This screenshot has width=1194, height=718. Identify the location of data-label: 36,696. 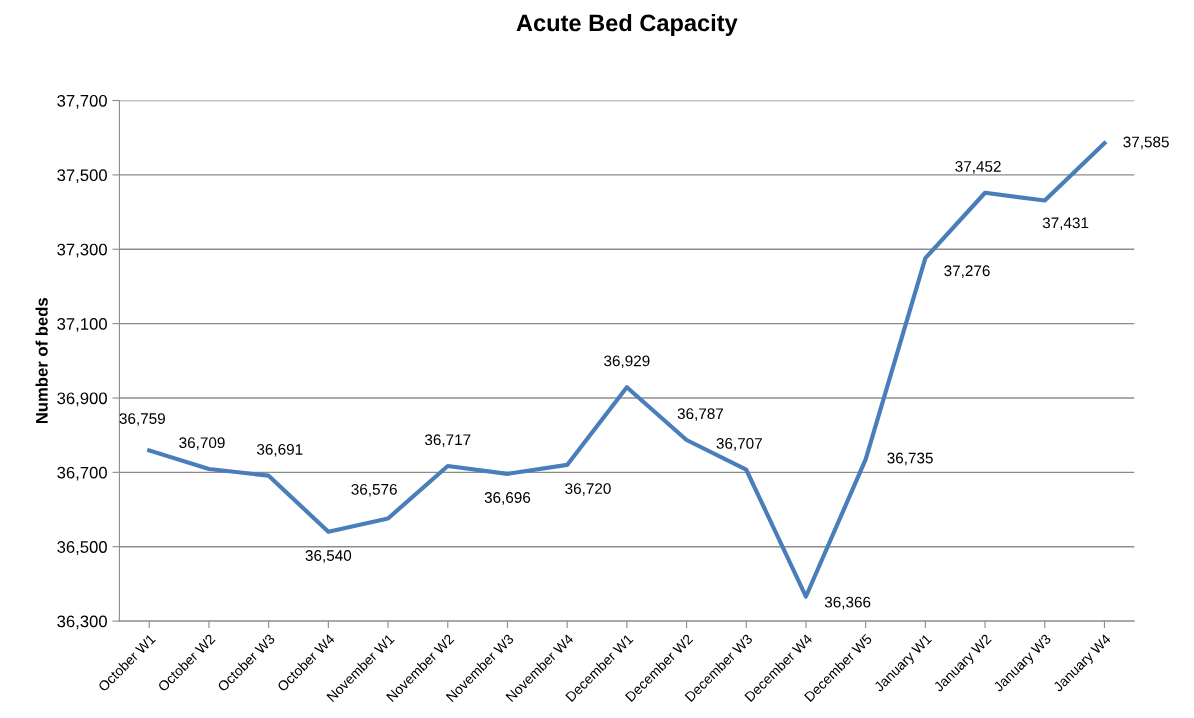
(507, 498).